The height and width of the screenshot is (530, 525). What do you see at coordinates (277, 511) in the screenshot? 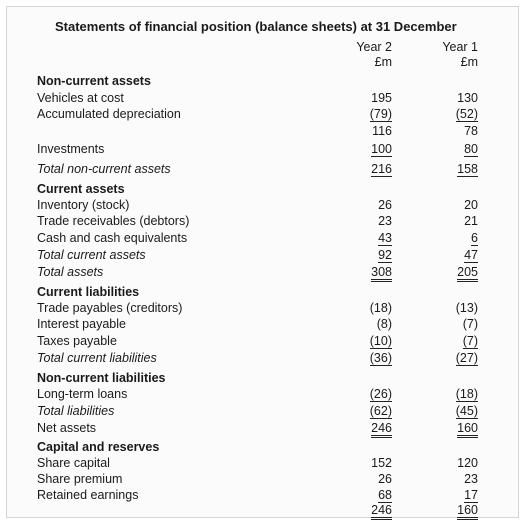
I see `table-row: 246 160` at bounding box center [277, 511].